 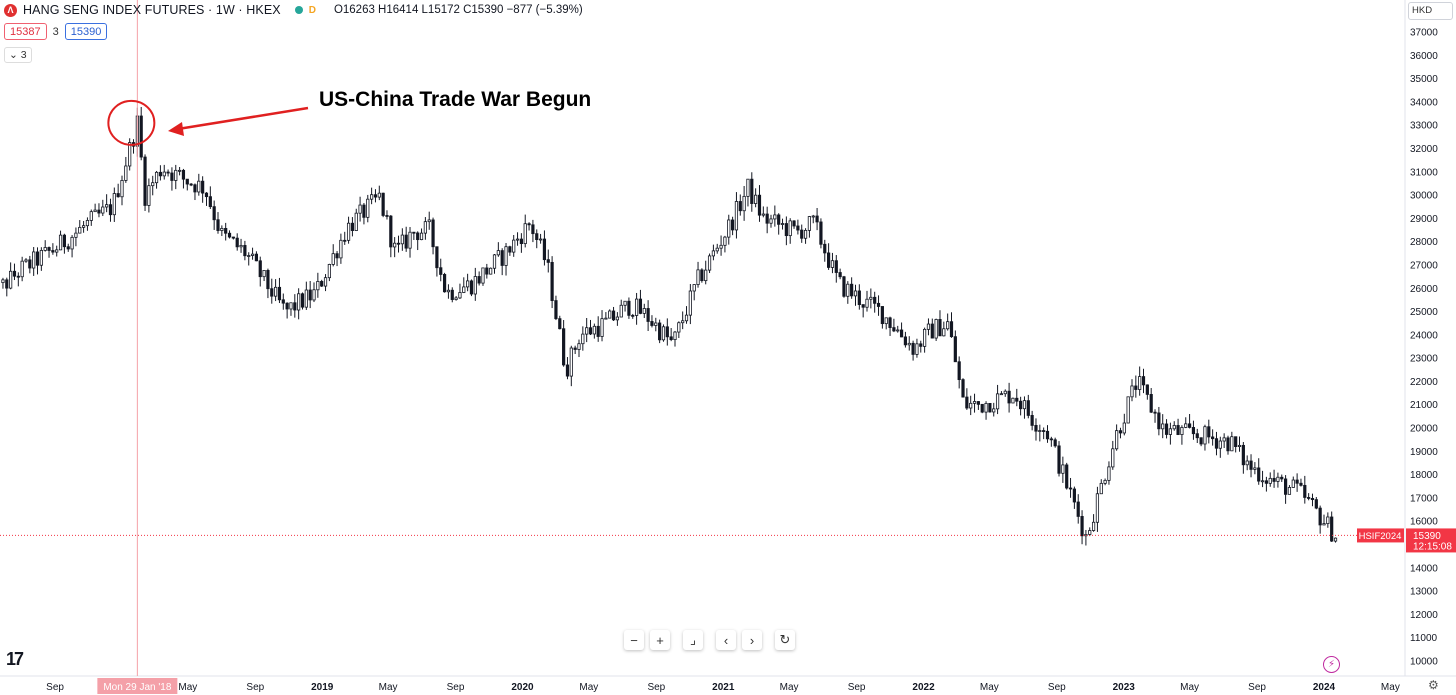 What do you see at coordinates (634, 640) in the screenshot?
I see `zoom-out-button: −` at bounding box center [634, 640].